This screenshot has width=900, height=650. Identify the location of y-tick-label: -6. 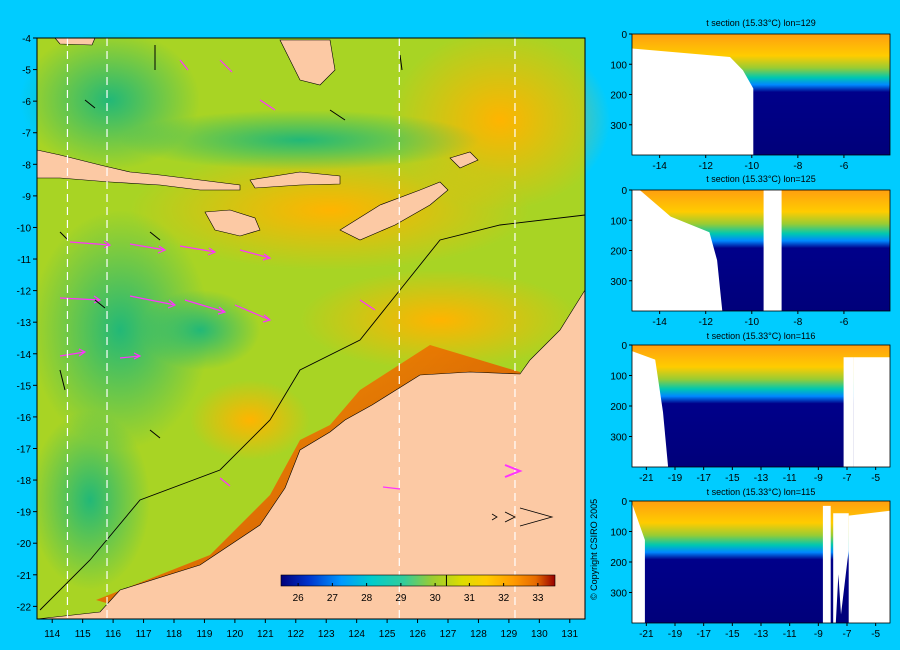
(26, 102).